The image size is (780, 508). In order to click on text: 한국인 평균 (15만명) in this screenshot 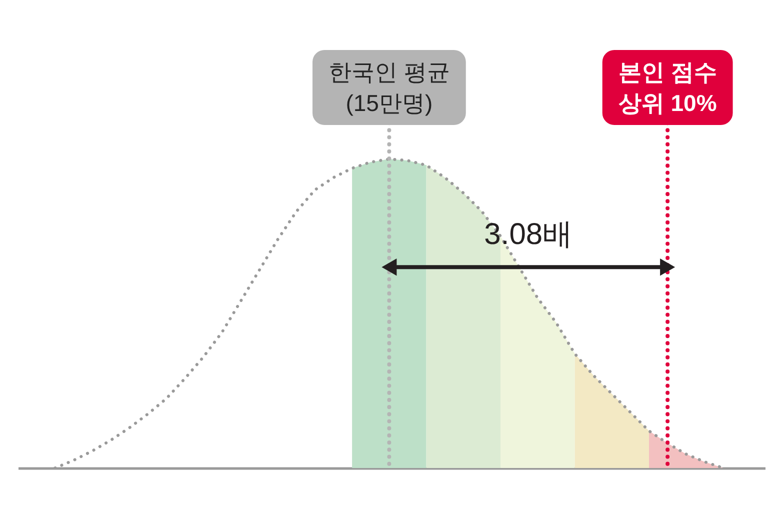, I will do `click(389, 87)`.